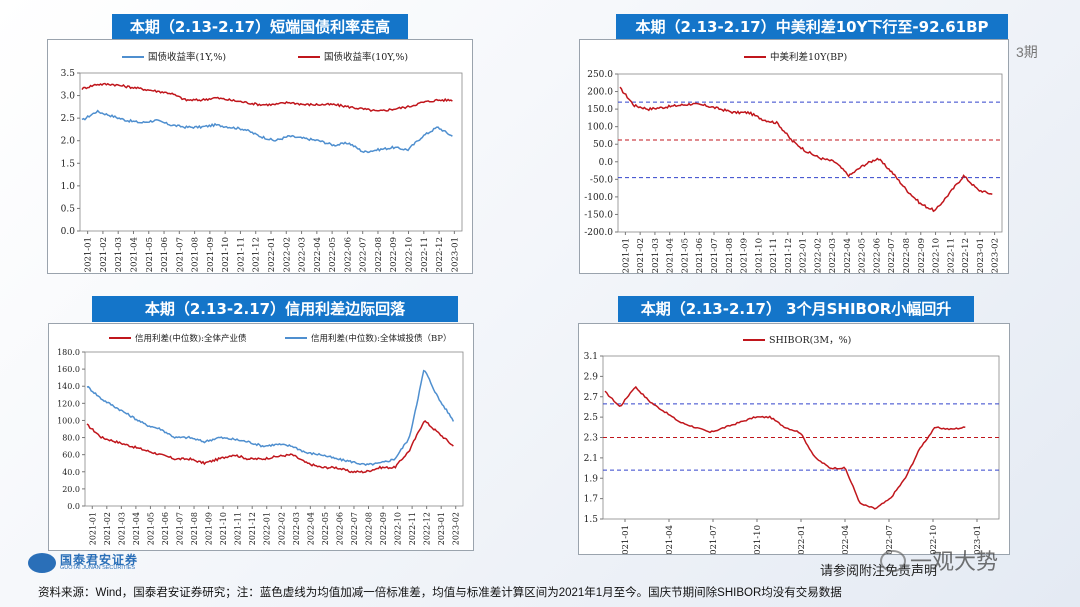  What do you see at coordinates (68, 74) in the screenshot?
I see `y-tick-label: 3.5` at bounding box center [68, 74].